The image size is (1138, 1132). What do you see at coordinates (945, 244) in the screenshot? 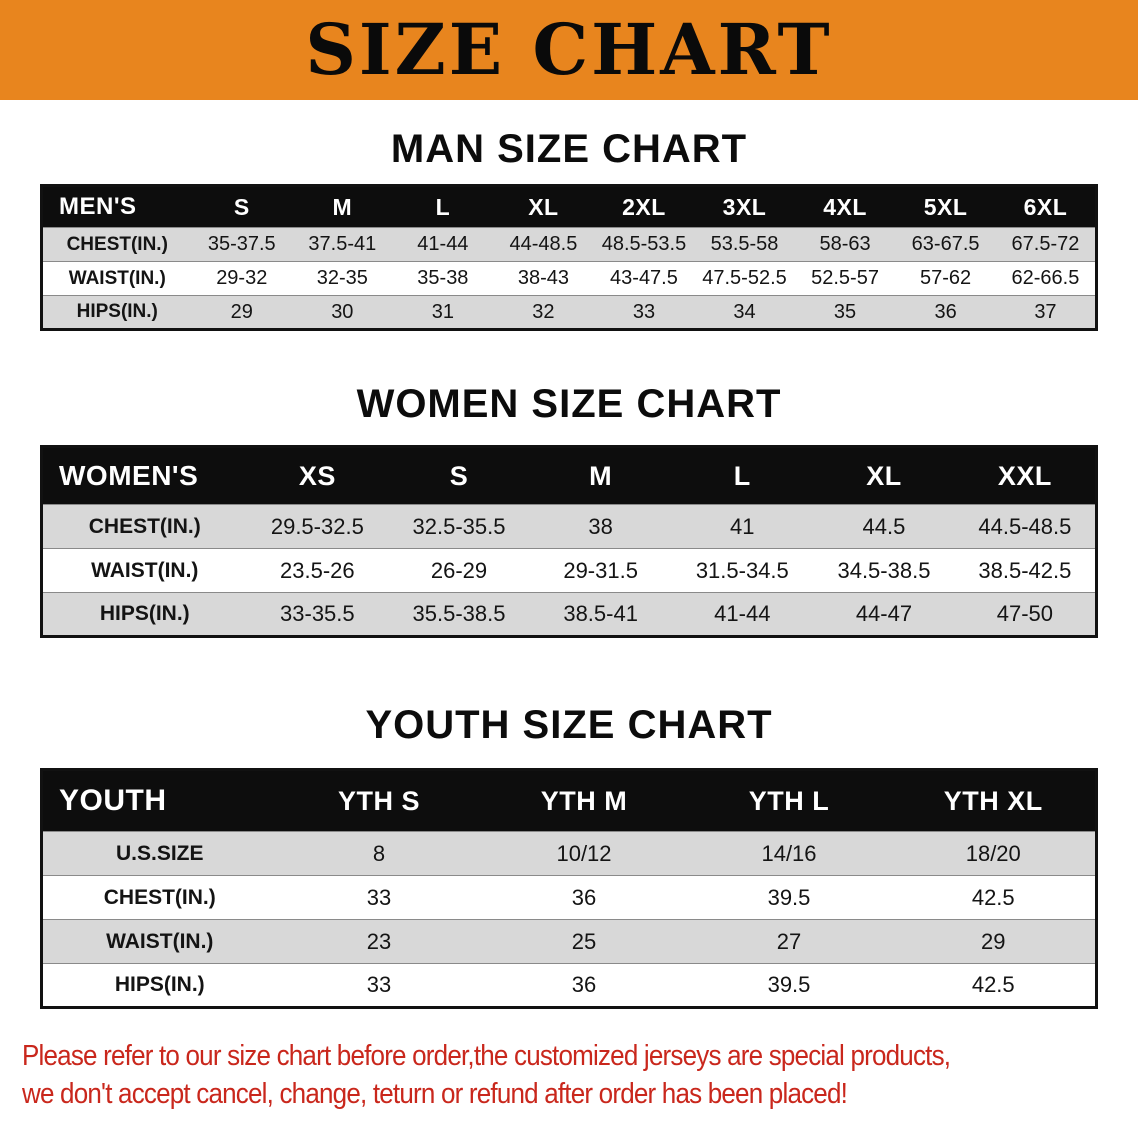
I see `value-cell: 63-67.5` at bounding box center [945, 244].